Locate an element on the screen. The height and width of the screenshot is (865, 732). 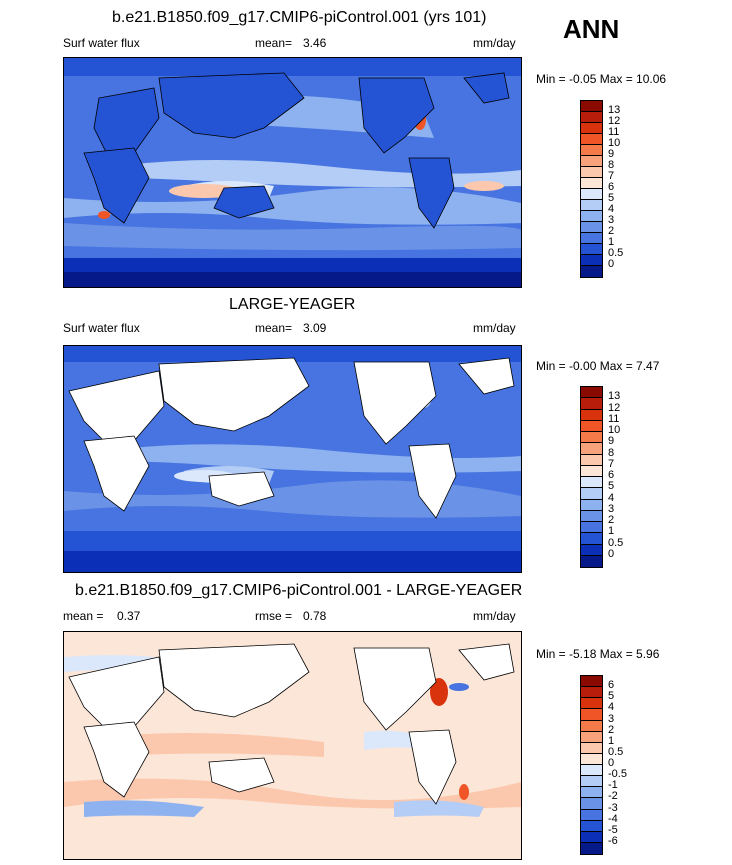
colorbar-tick-label: 11 is located at coordinates (614, 418).